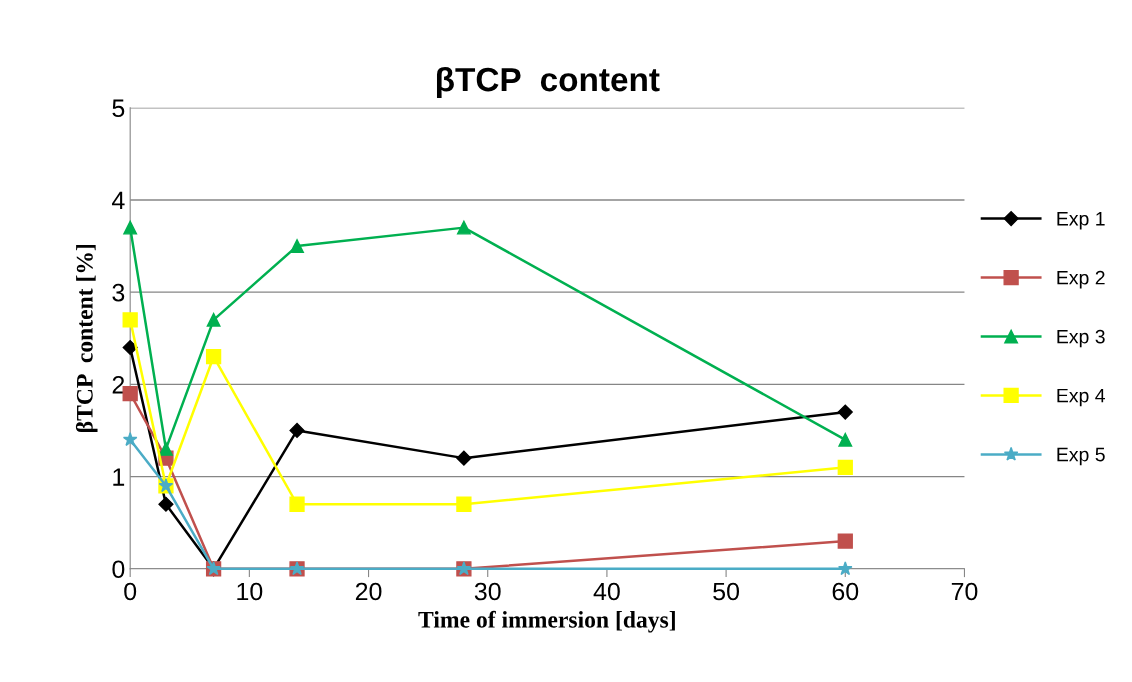 Image resolution: width=1132 pixels, height=682 pixels. Describe the element at coordinates (1081, 221) in the screenshot. I see `legend-label: Exp 1` at that location.